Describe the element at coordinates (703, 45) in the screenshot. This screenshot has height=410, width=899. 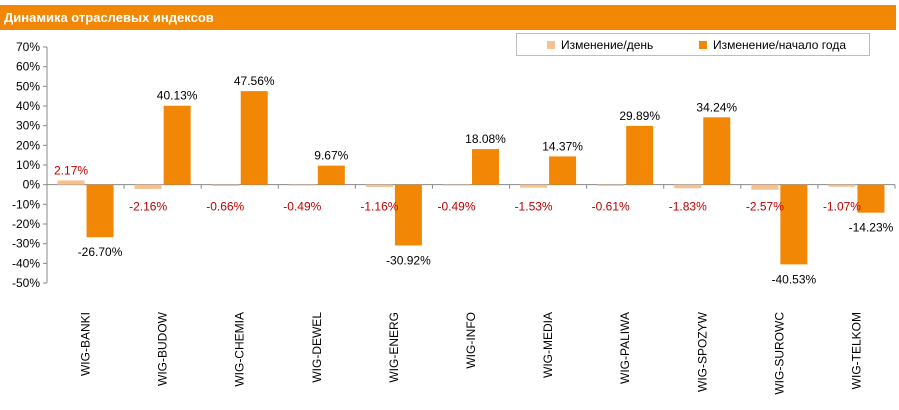
I see `legend-swatch-ytd` at that location.